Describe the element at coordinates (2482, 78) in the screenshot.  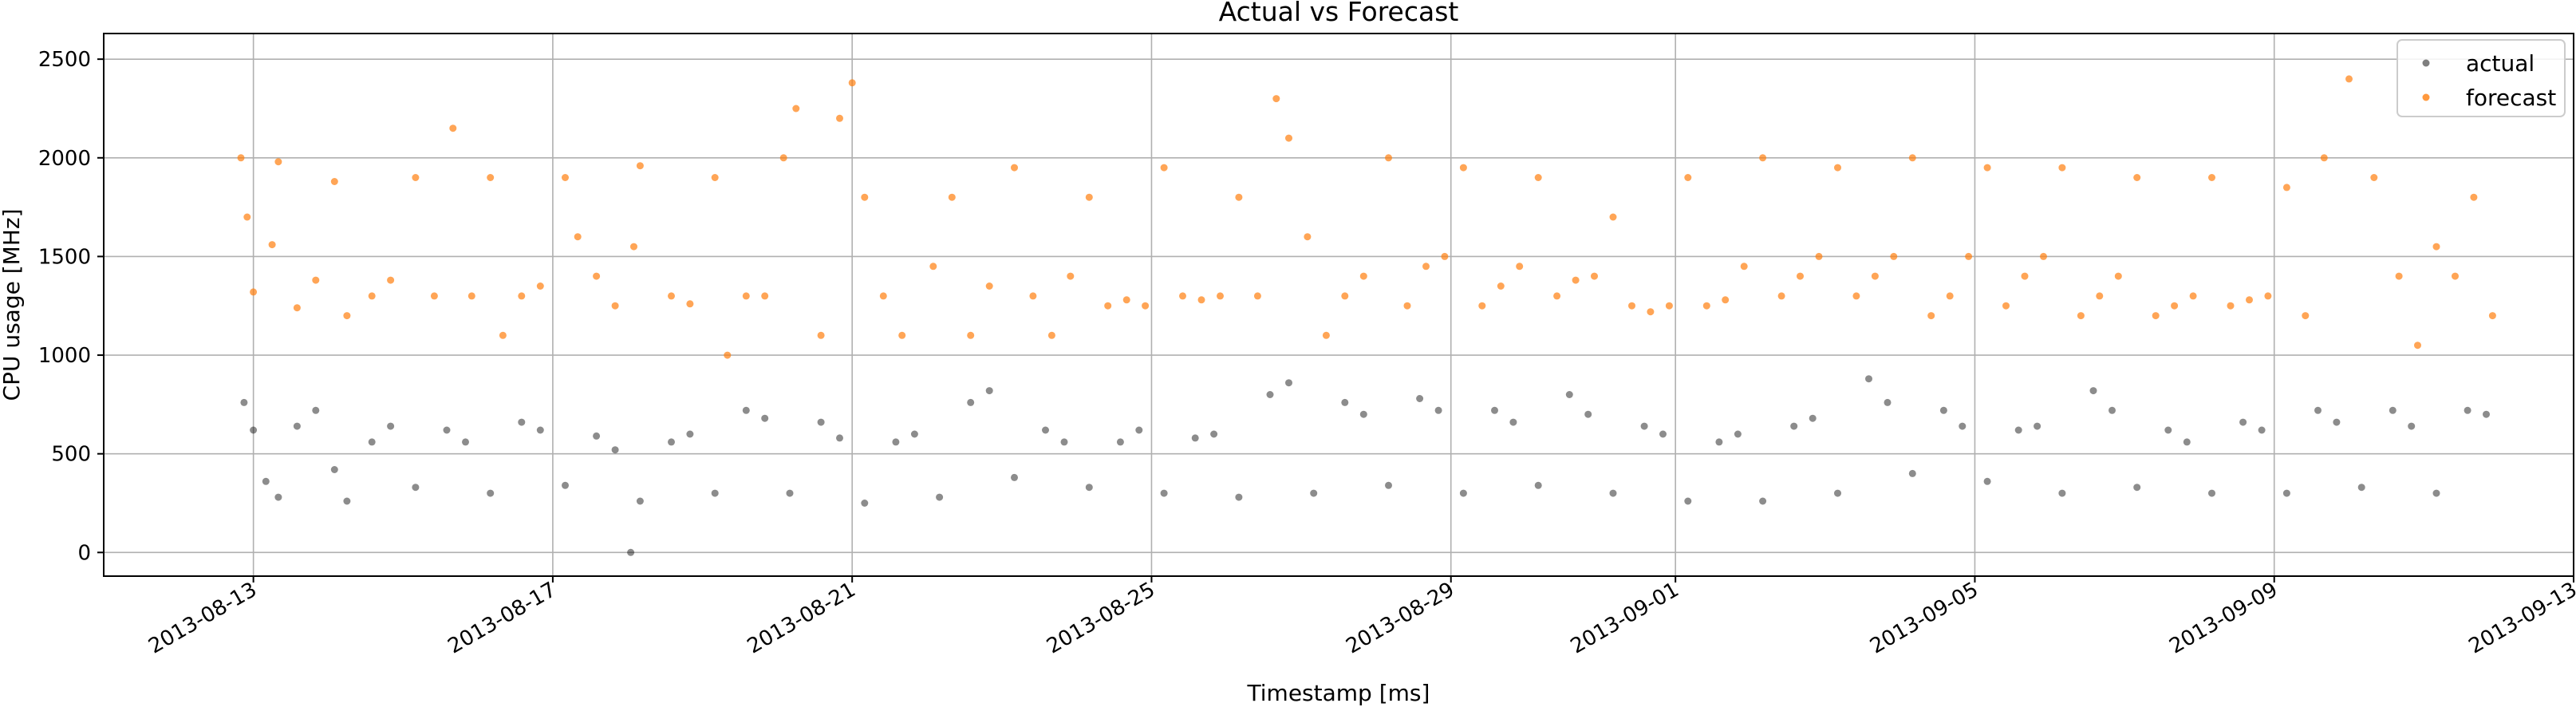
I see `legend: actual forecast` at that location.